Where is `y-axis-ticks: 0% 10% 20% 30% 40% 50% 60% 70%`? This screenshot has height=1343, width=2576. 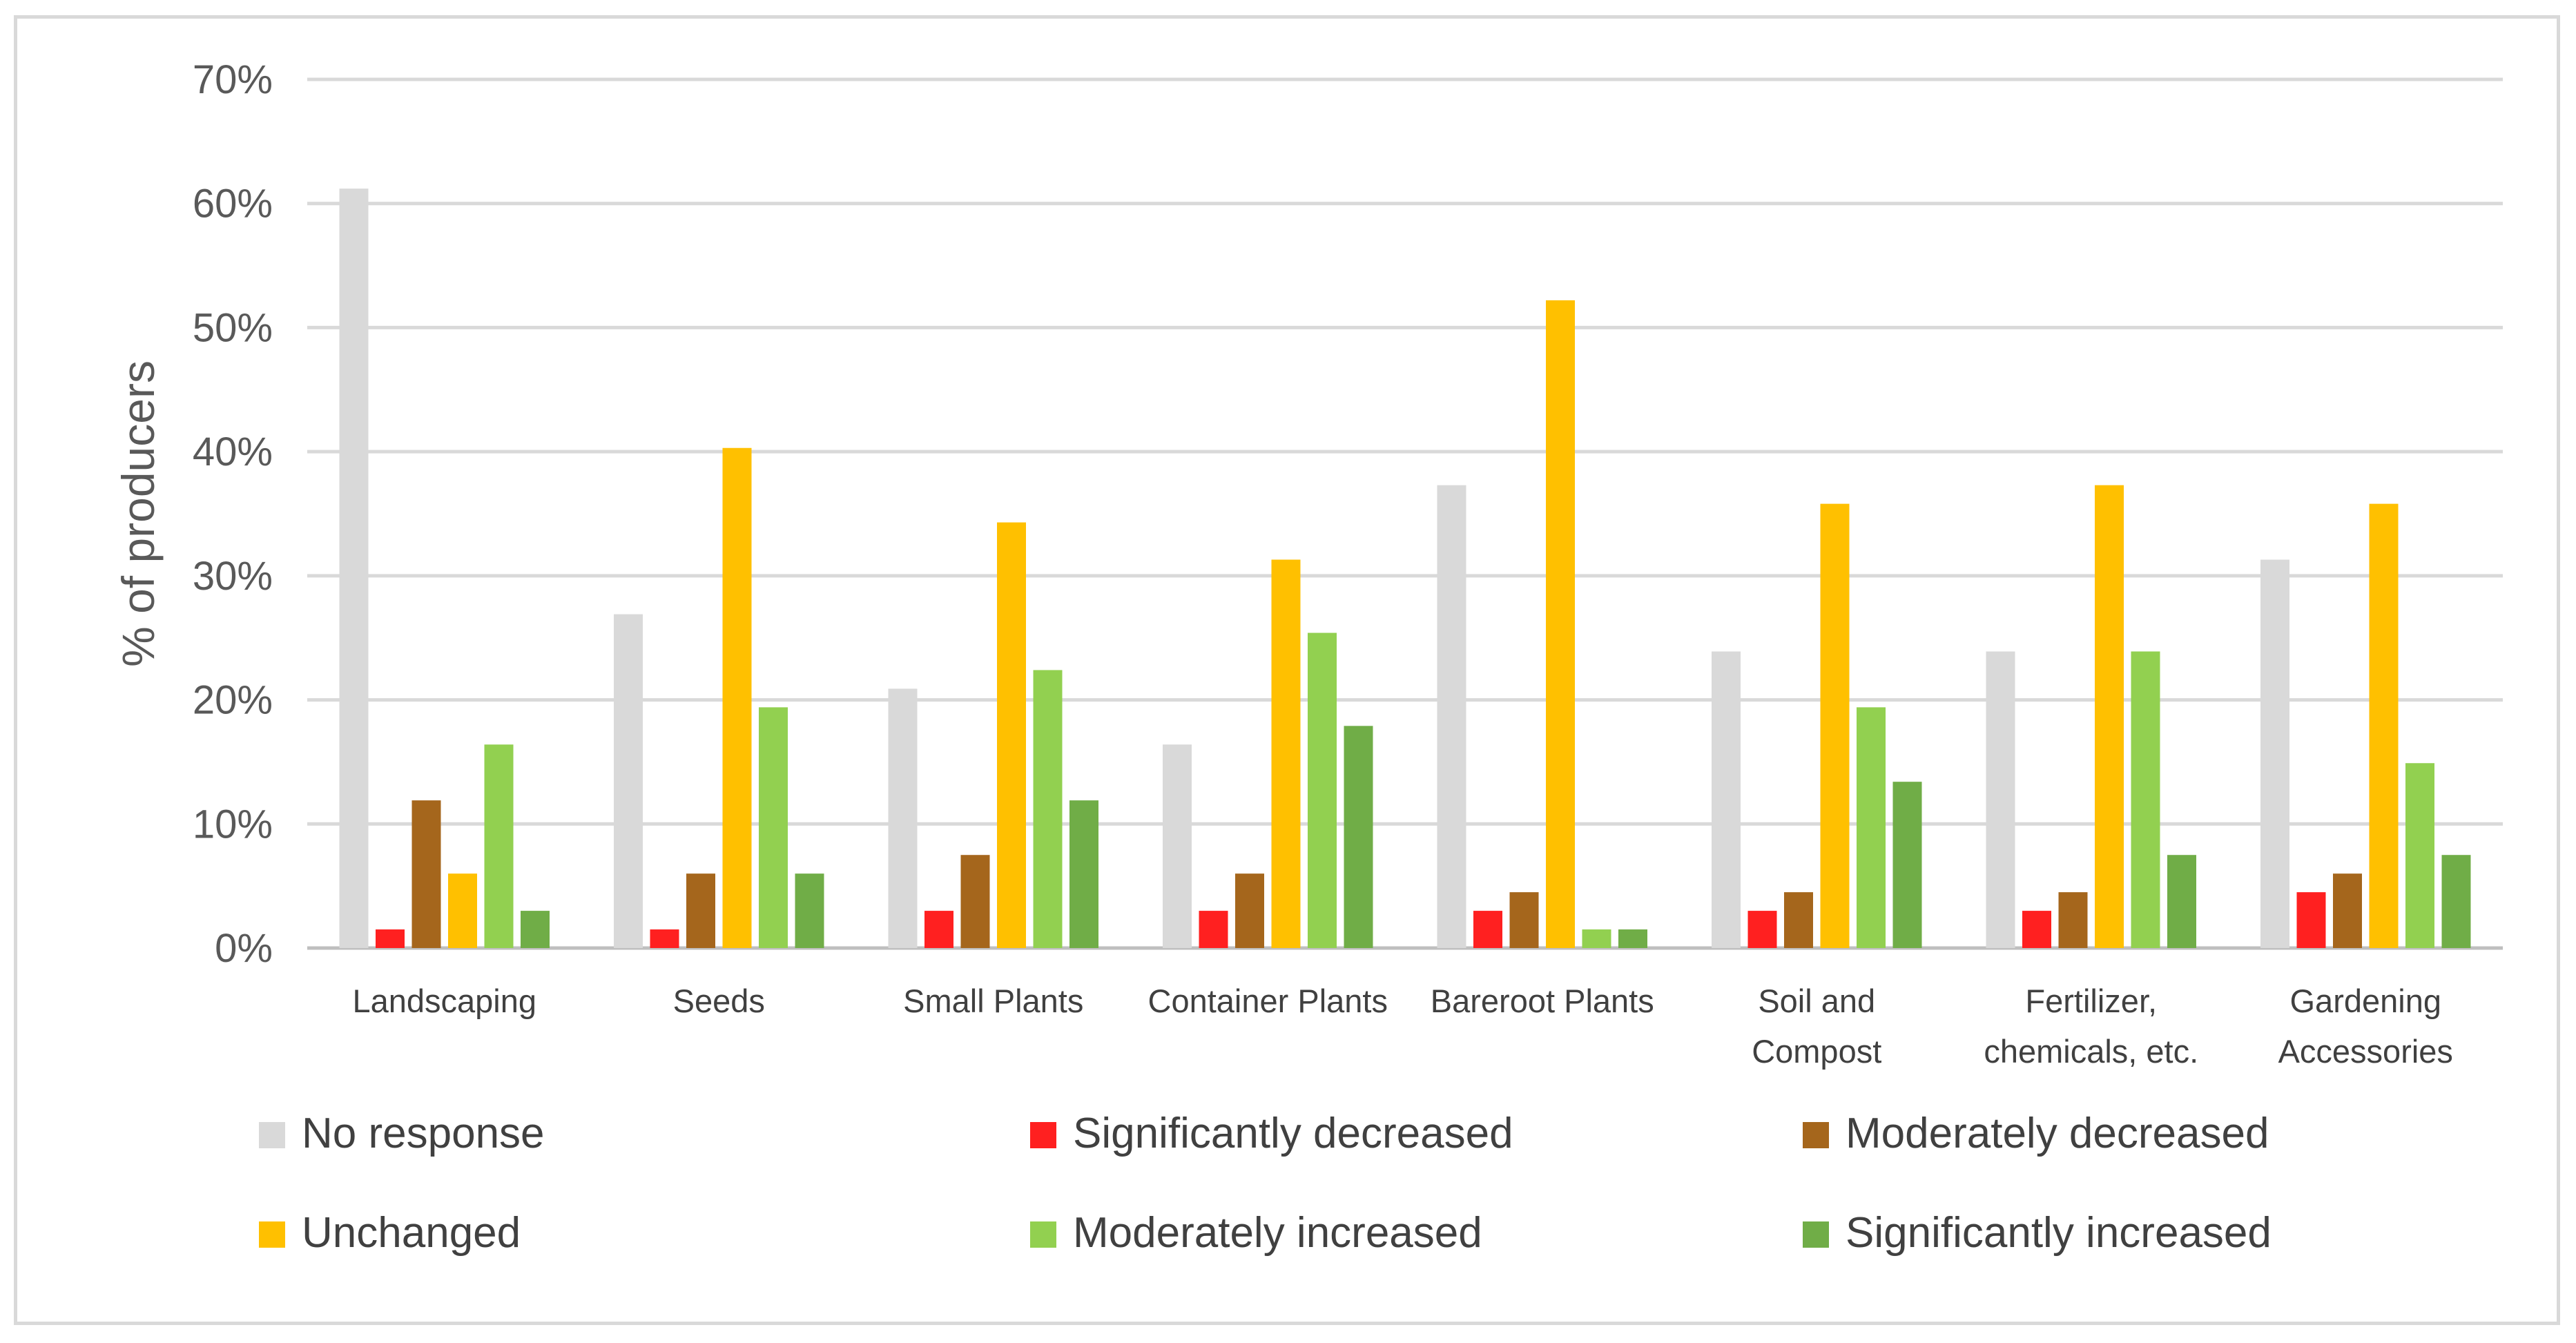
y-axis-ticks: 0% 10% 20% 30% 40% 50% 60% 70% is located at coordinates (233, 514).